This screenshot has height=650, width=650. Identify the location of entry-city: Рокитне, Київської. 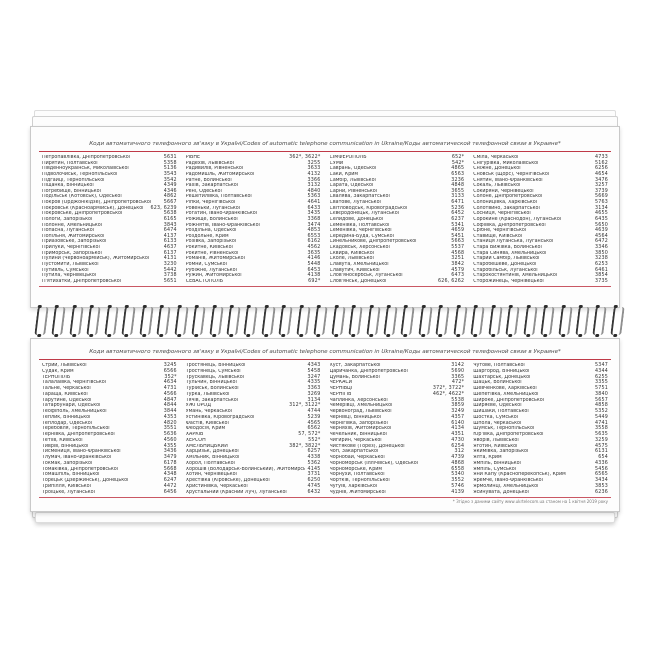
(209, 247).